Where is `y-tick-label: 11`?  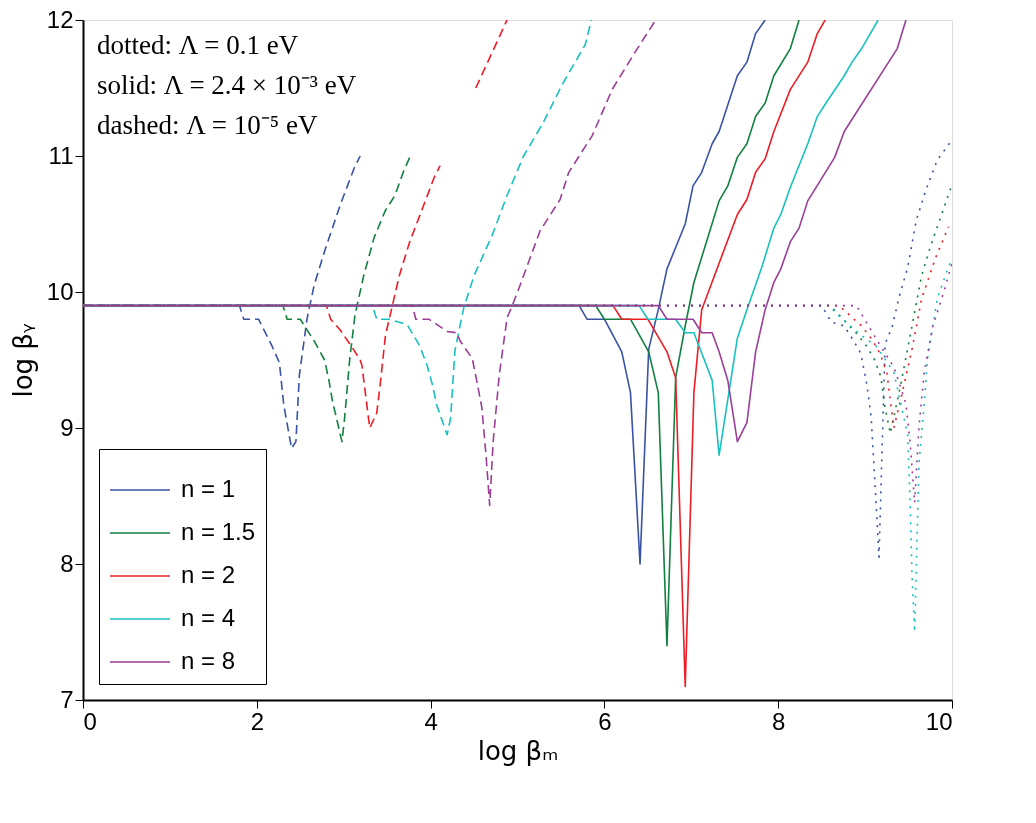
y-tick-label: 11 is located at coordinates (61, 155).